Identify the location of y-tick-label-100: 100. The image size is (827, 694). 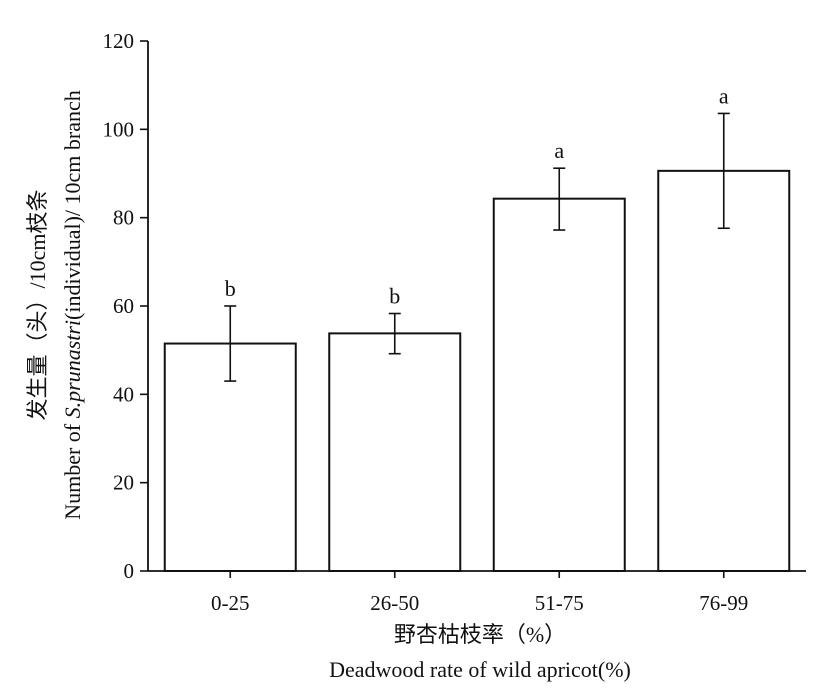
(119, 129).